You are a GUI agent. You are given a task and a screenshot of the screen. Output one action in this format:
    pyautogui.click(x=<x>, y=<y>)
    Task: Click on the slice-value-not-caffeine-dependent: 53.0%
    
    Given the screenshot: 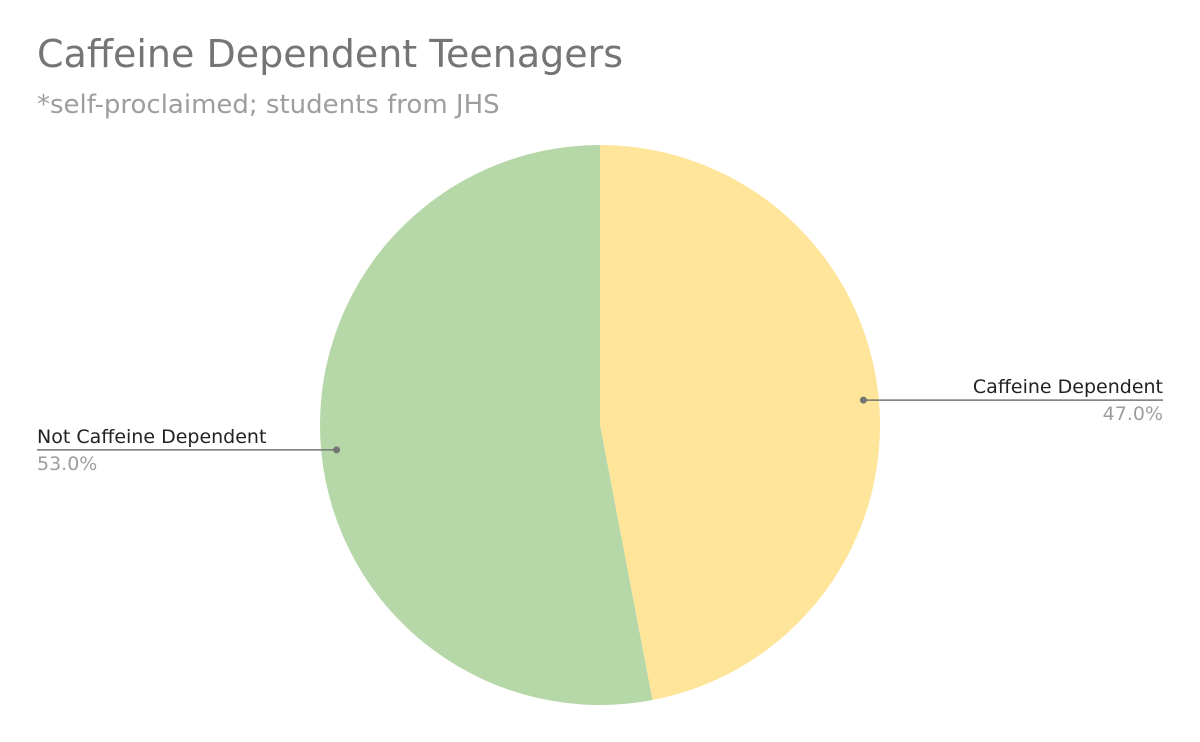 What is the action you would take?
    pyautogui.click(x=67, y=464)
    